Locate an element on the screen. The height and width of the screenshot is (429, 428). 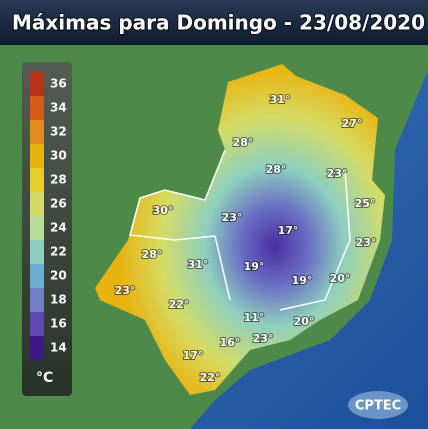
legend-tick: 32 is located at coordinates (58, 132).